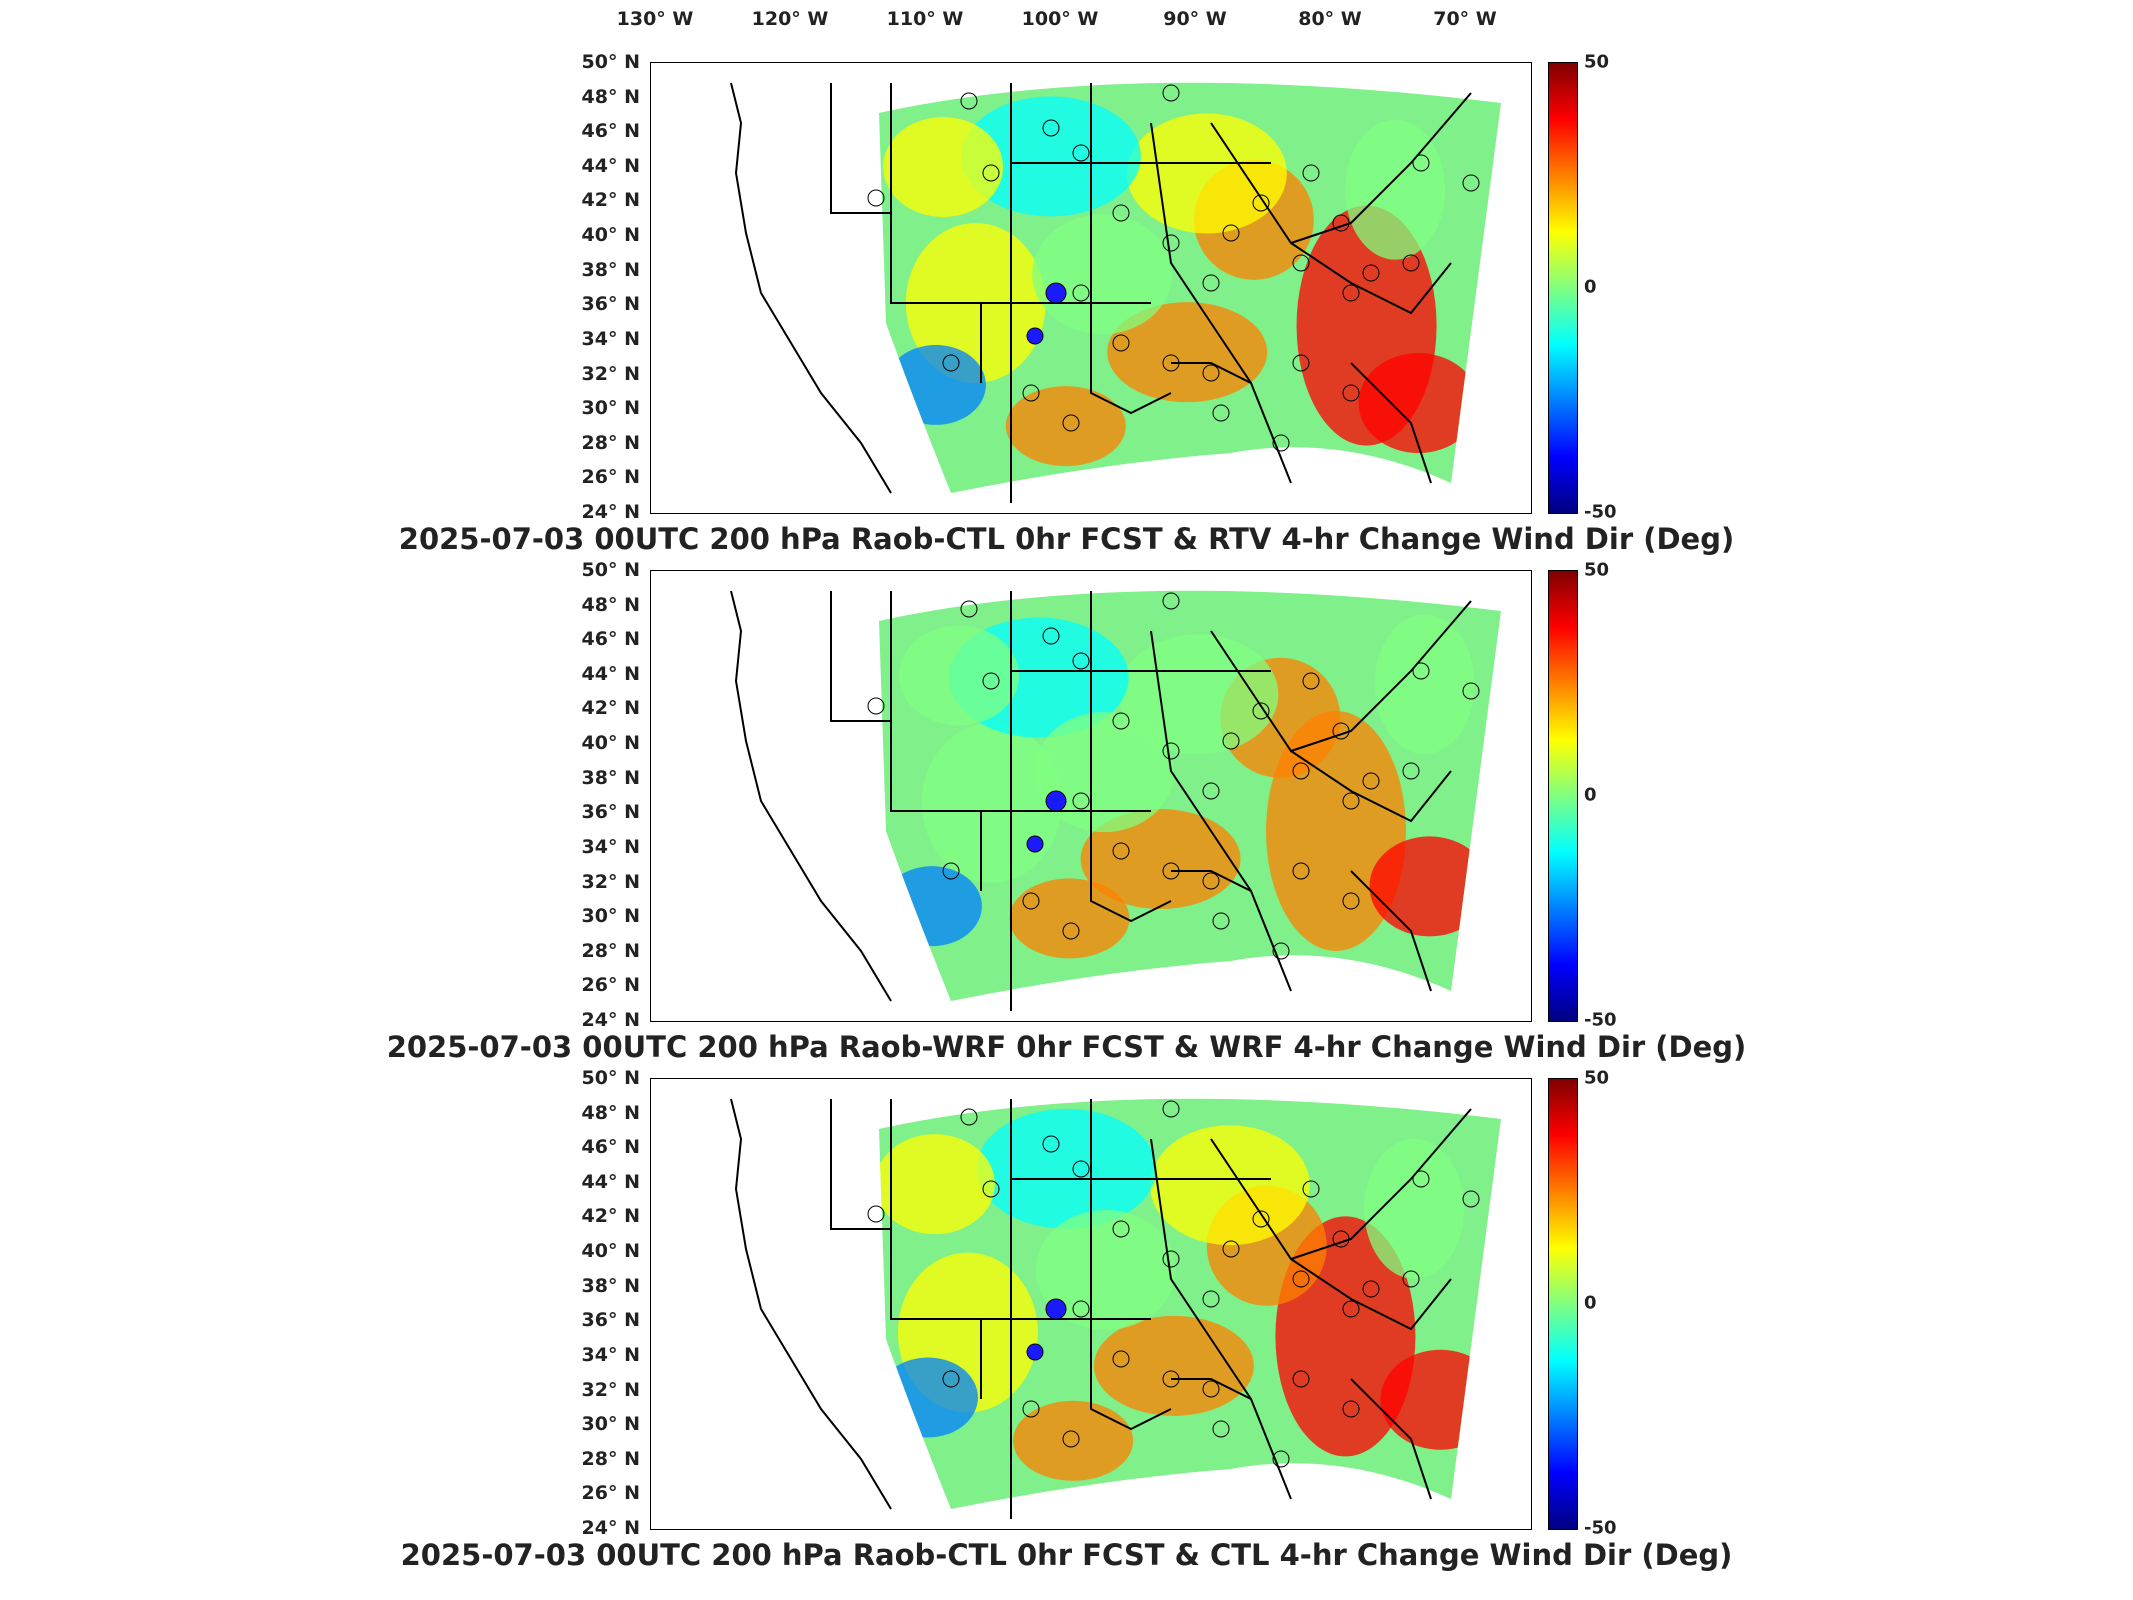 This screenshot has height=1600, width=2133. What do you see at coordinates (610, 1285) in the screenshot?
I see `lat-label: 38° N` at bounding box center [610, 1285].